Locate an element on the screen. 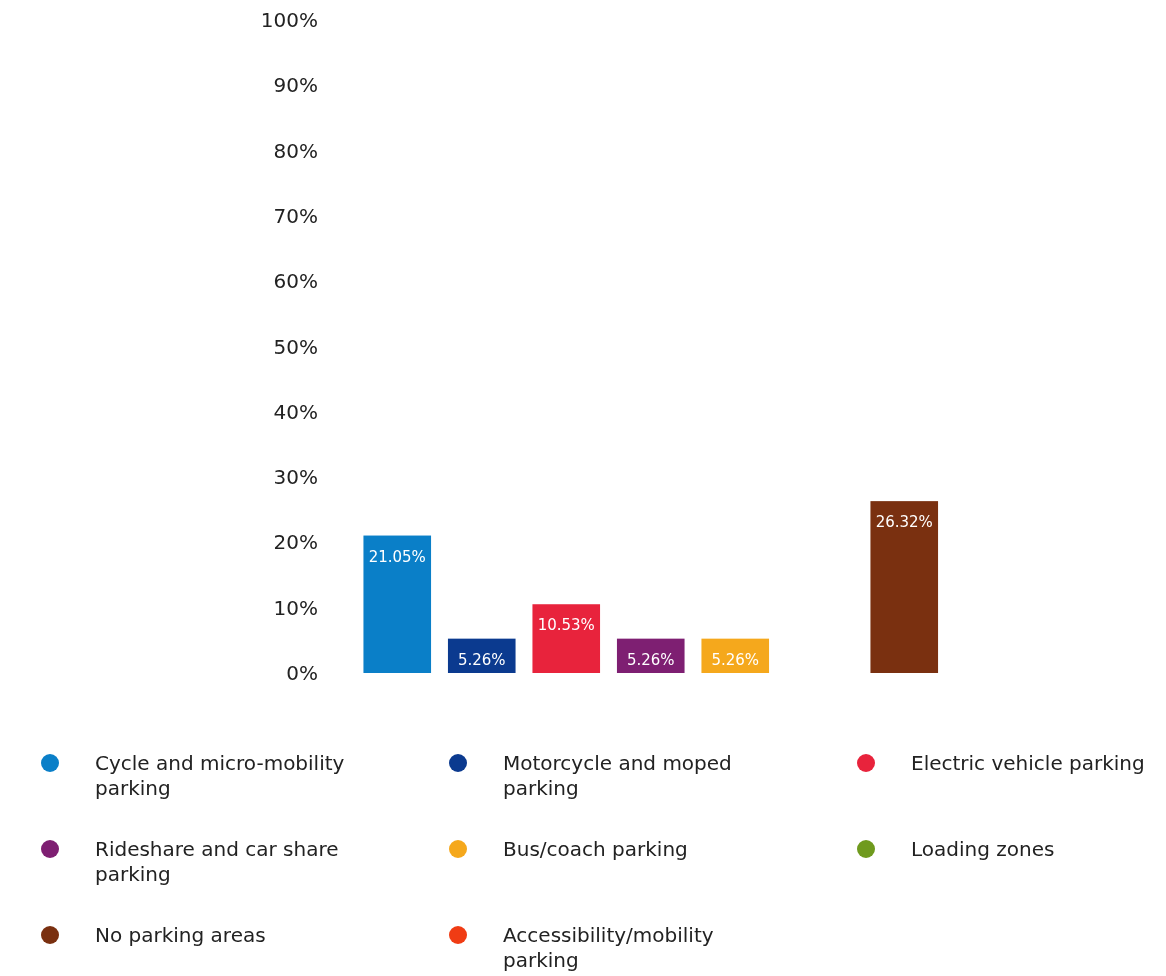 The width and height of the screenshot is (1166, 976). data-label: 26.32% is located at coordinates (904, 522).